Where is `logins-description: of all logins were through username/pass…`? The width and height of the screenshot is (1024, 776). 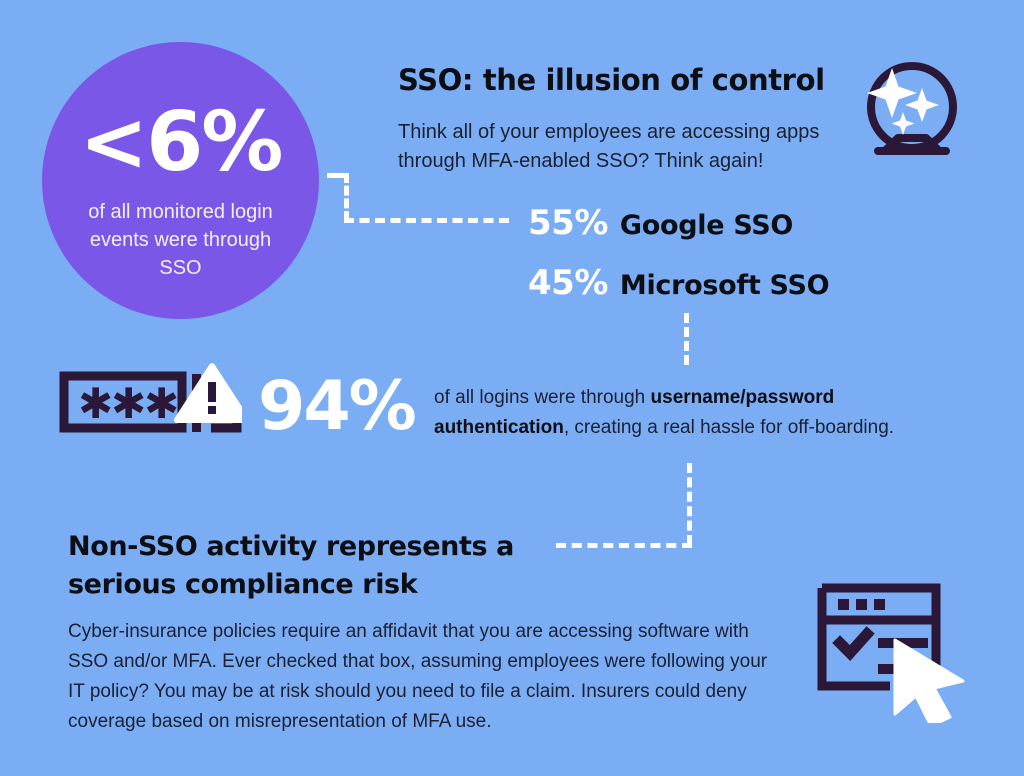 logins-description: of all logins were through username/pass… is located at coordinates (699, 413).